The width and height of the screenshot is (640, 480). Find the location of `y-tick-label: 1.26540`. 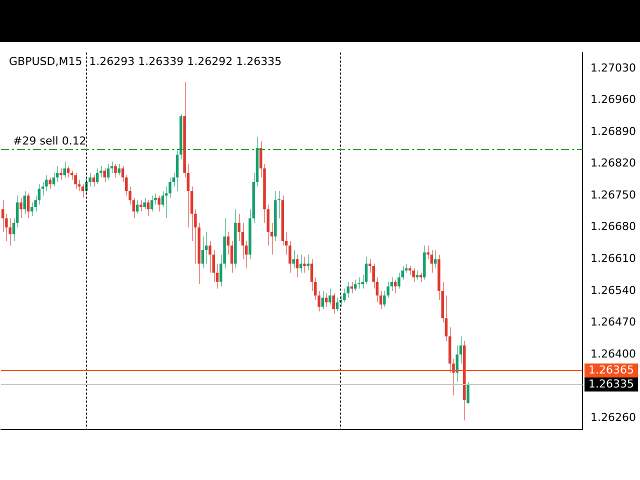

y-tick-label: 1.26540 is located at coordinates (613, 290).